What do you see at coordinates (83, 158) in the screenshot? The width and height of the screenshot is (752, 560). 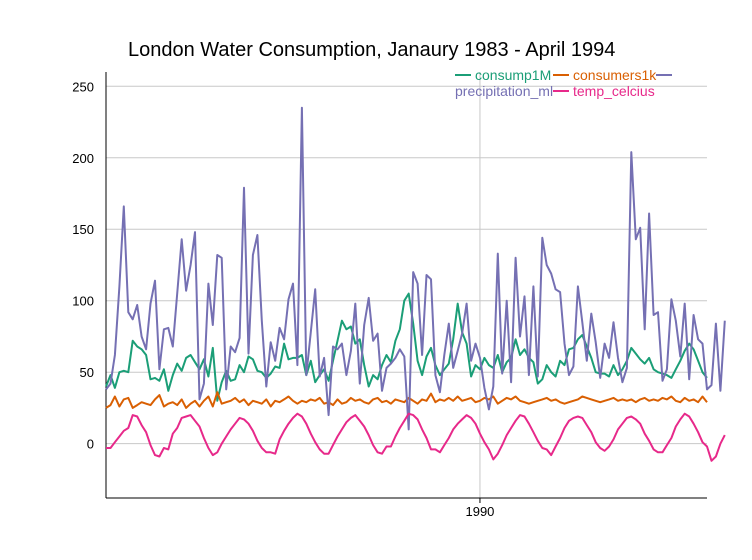 I see `y-tick-label: 200` at bounding box center [83, 158].